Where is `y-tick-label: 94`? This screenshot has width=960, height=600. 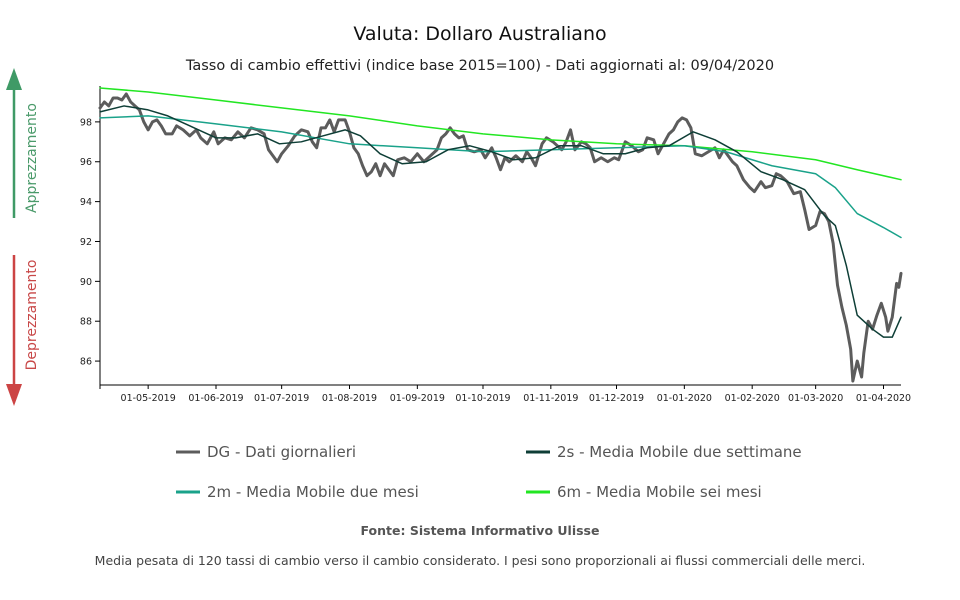
y-tick-label: 94 is located at coordinates (86, 202).